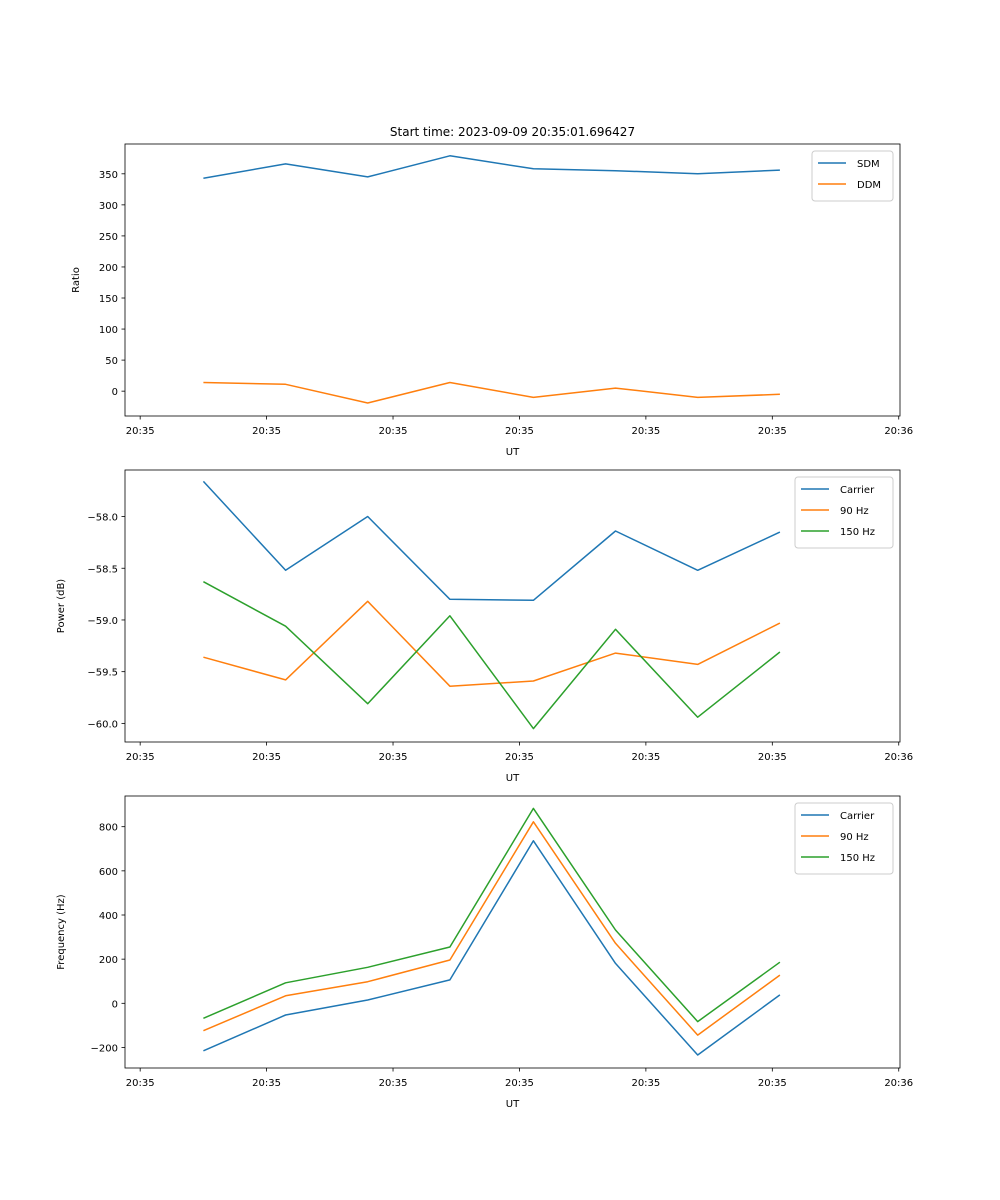 The height and width of the screenshot is (1200, 1000). What do you see at coordinates (108, 828) in the screenshot?
I see `y-tick-label: 800` at bounding box center [108, 828].